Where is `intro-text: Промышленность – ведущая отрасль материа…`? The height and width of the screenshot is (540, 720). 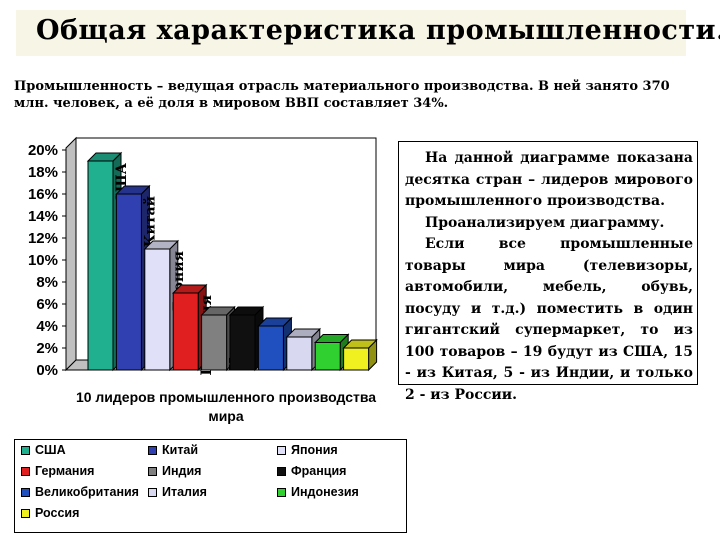
intro-text: Промышленность – ведущая отрасль материа… is located at coordinates (342, 95).